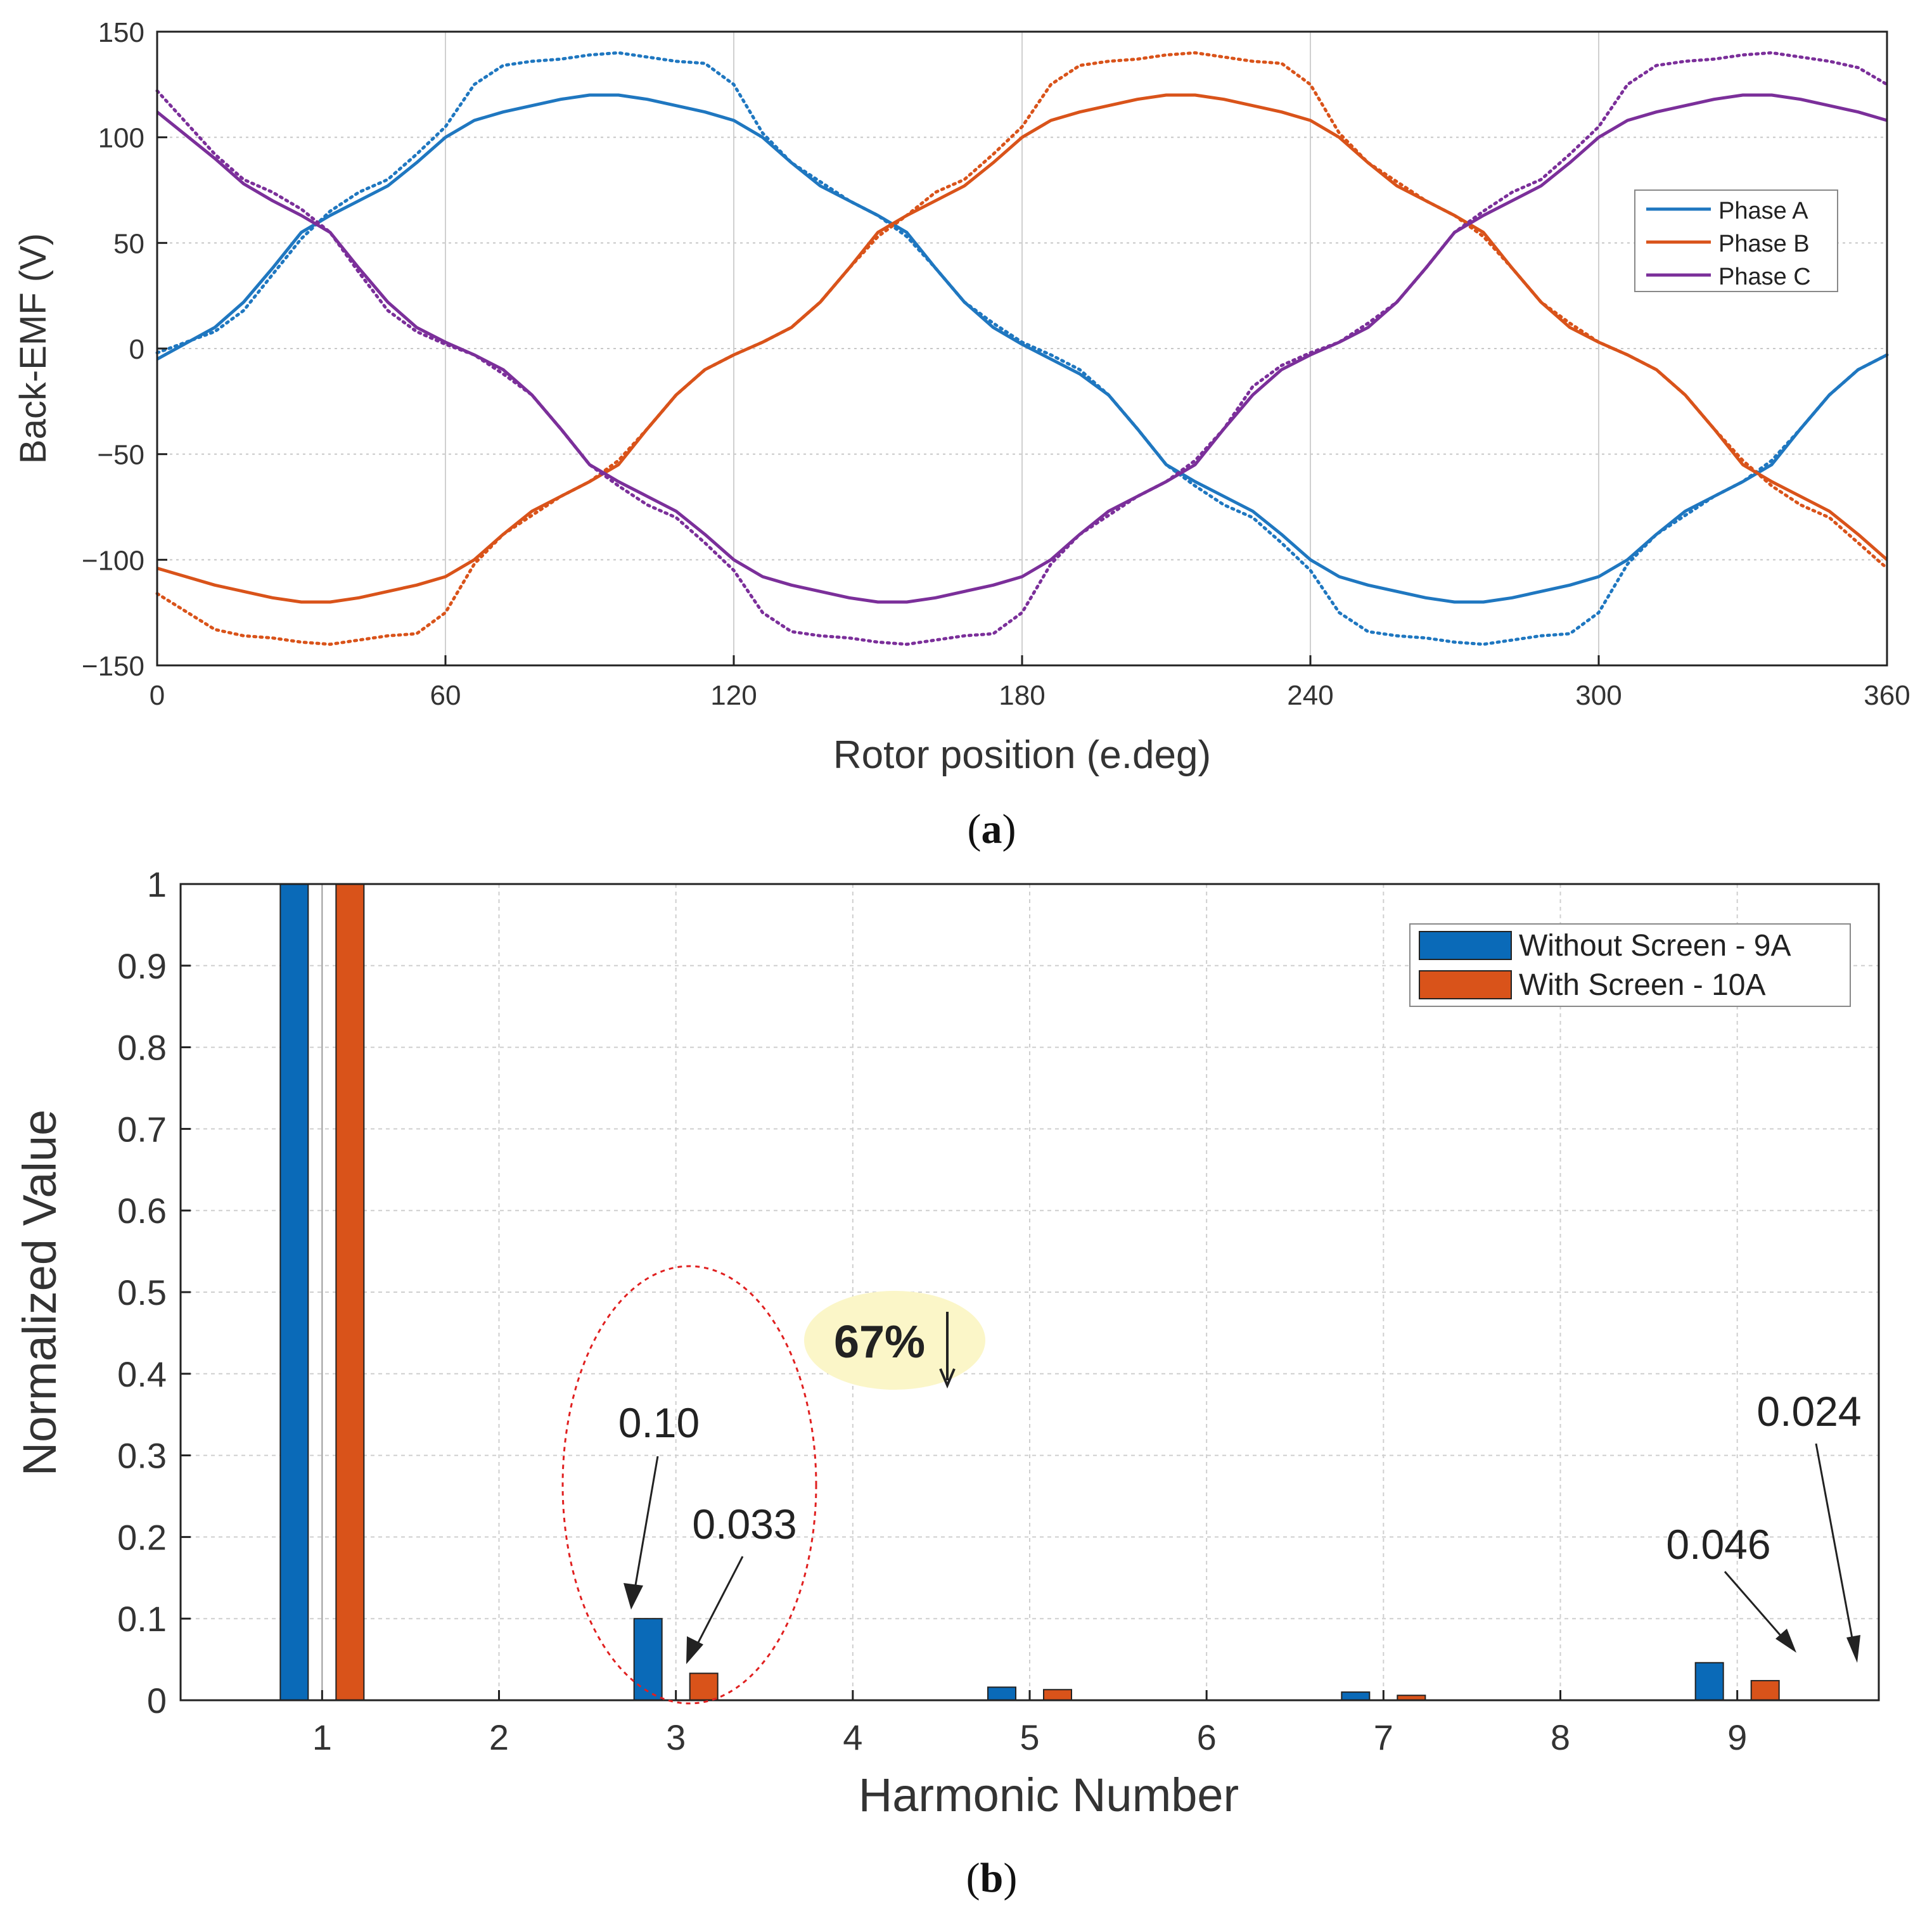 This screenshot has height=1910, width=1932. What do you see at coordinates (142, 1456) in the screenshot?
I see `y-tick-label-0-3: 0.3` at bounding box center [142, 1456].